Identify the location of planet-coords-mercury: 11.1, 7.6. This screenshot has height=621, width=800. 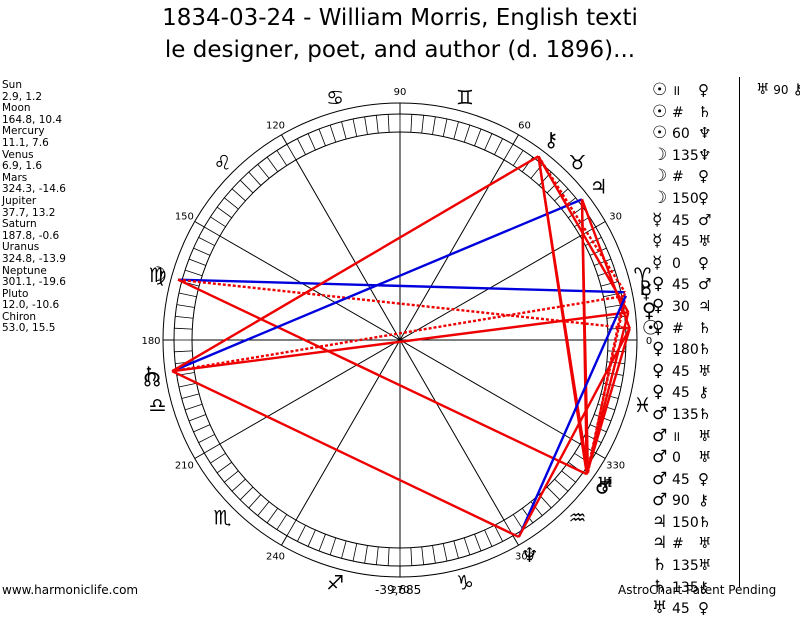
(25, 142).